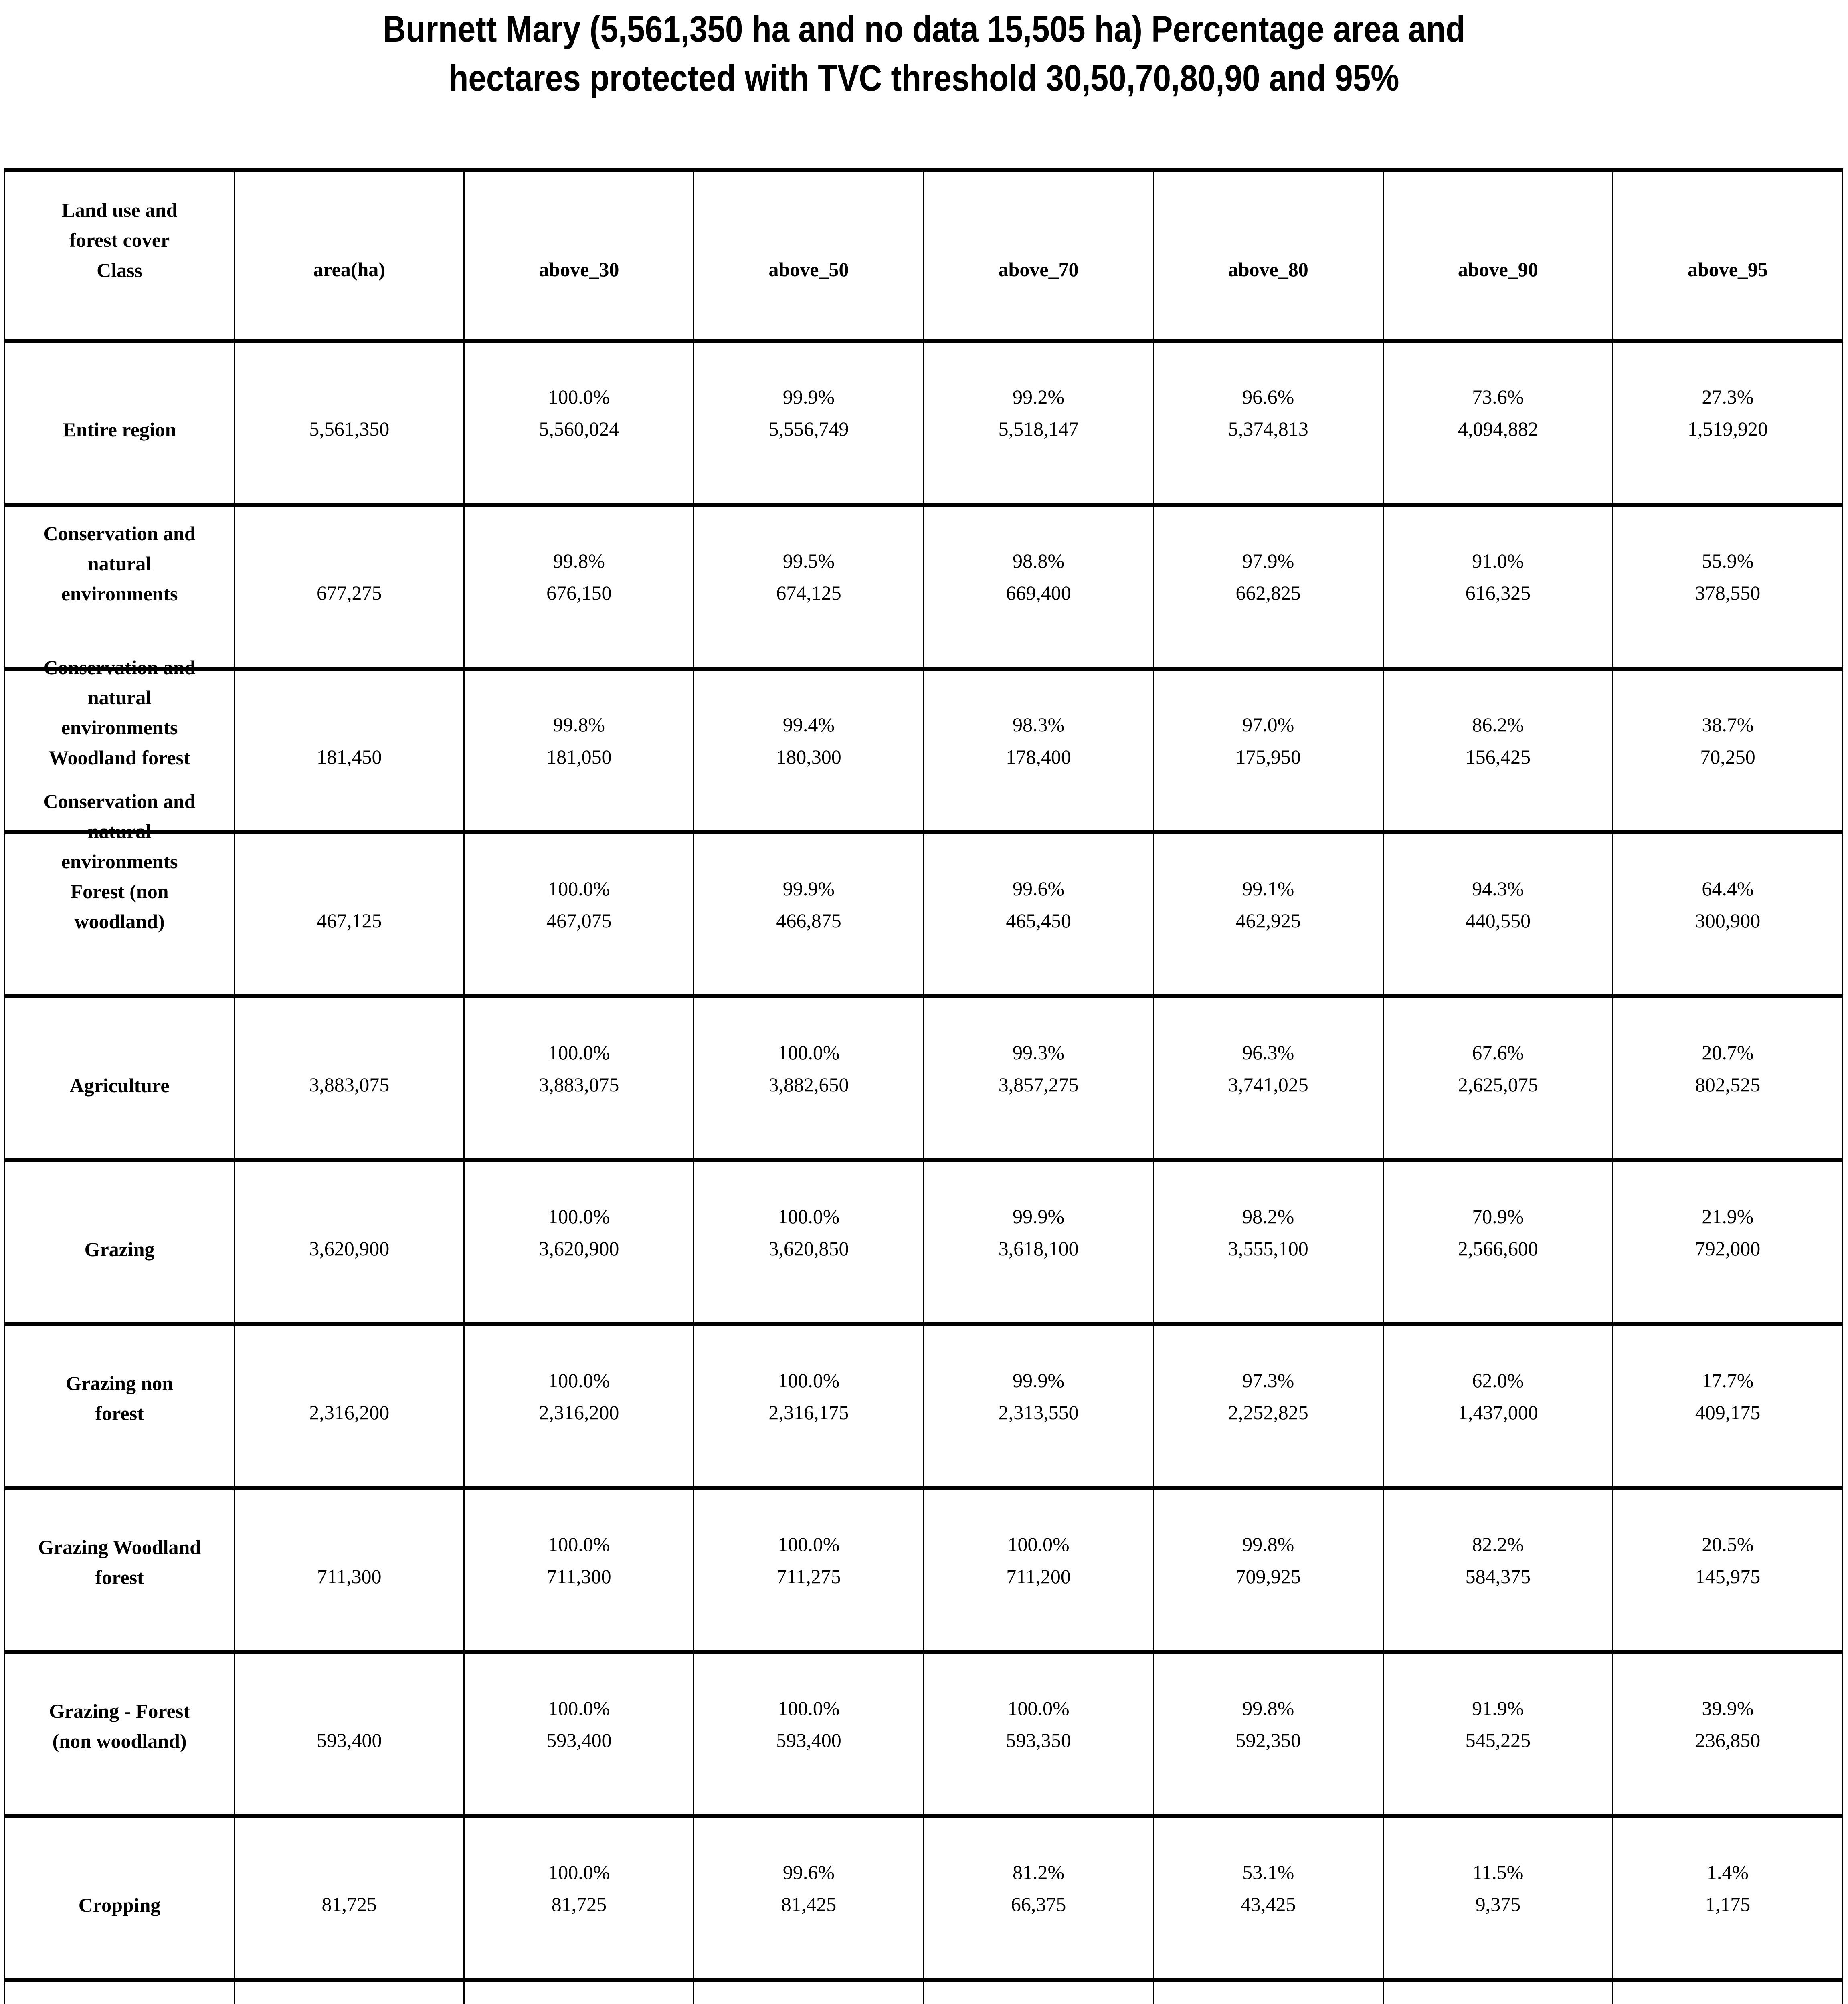 This screenshot has width=1848, height=2004. I want to click on hectares-protected-value: 545,225, so click(1498, 1741).